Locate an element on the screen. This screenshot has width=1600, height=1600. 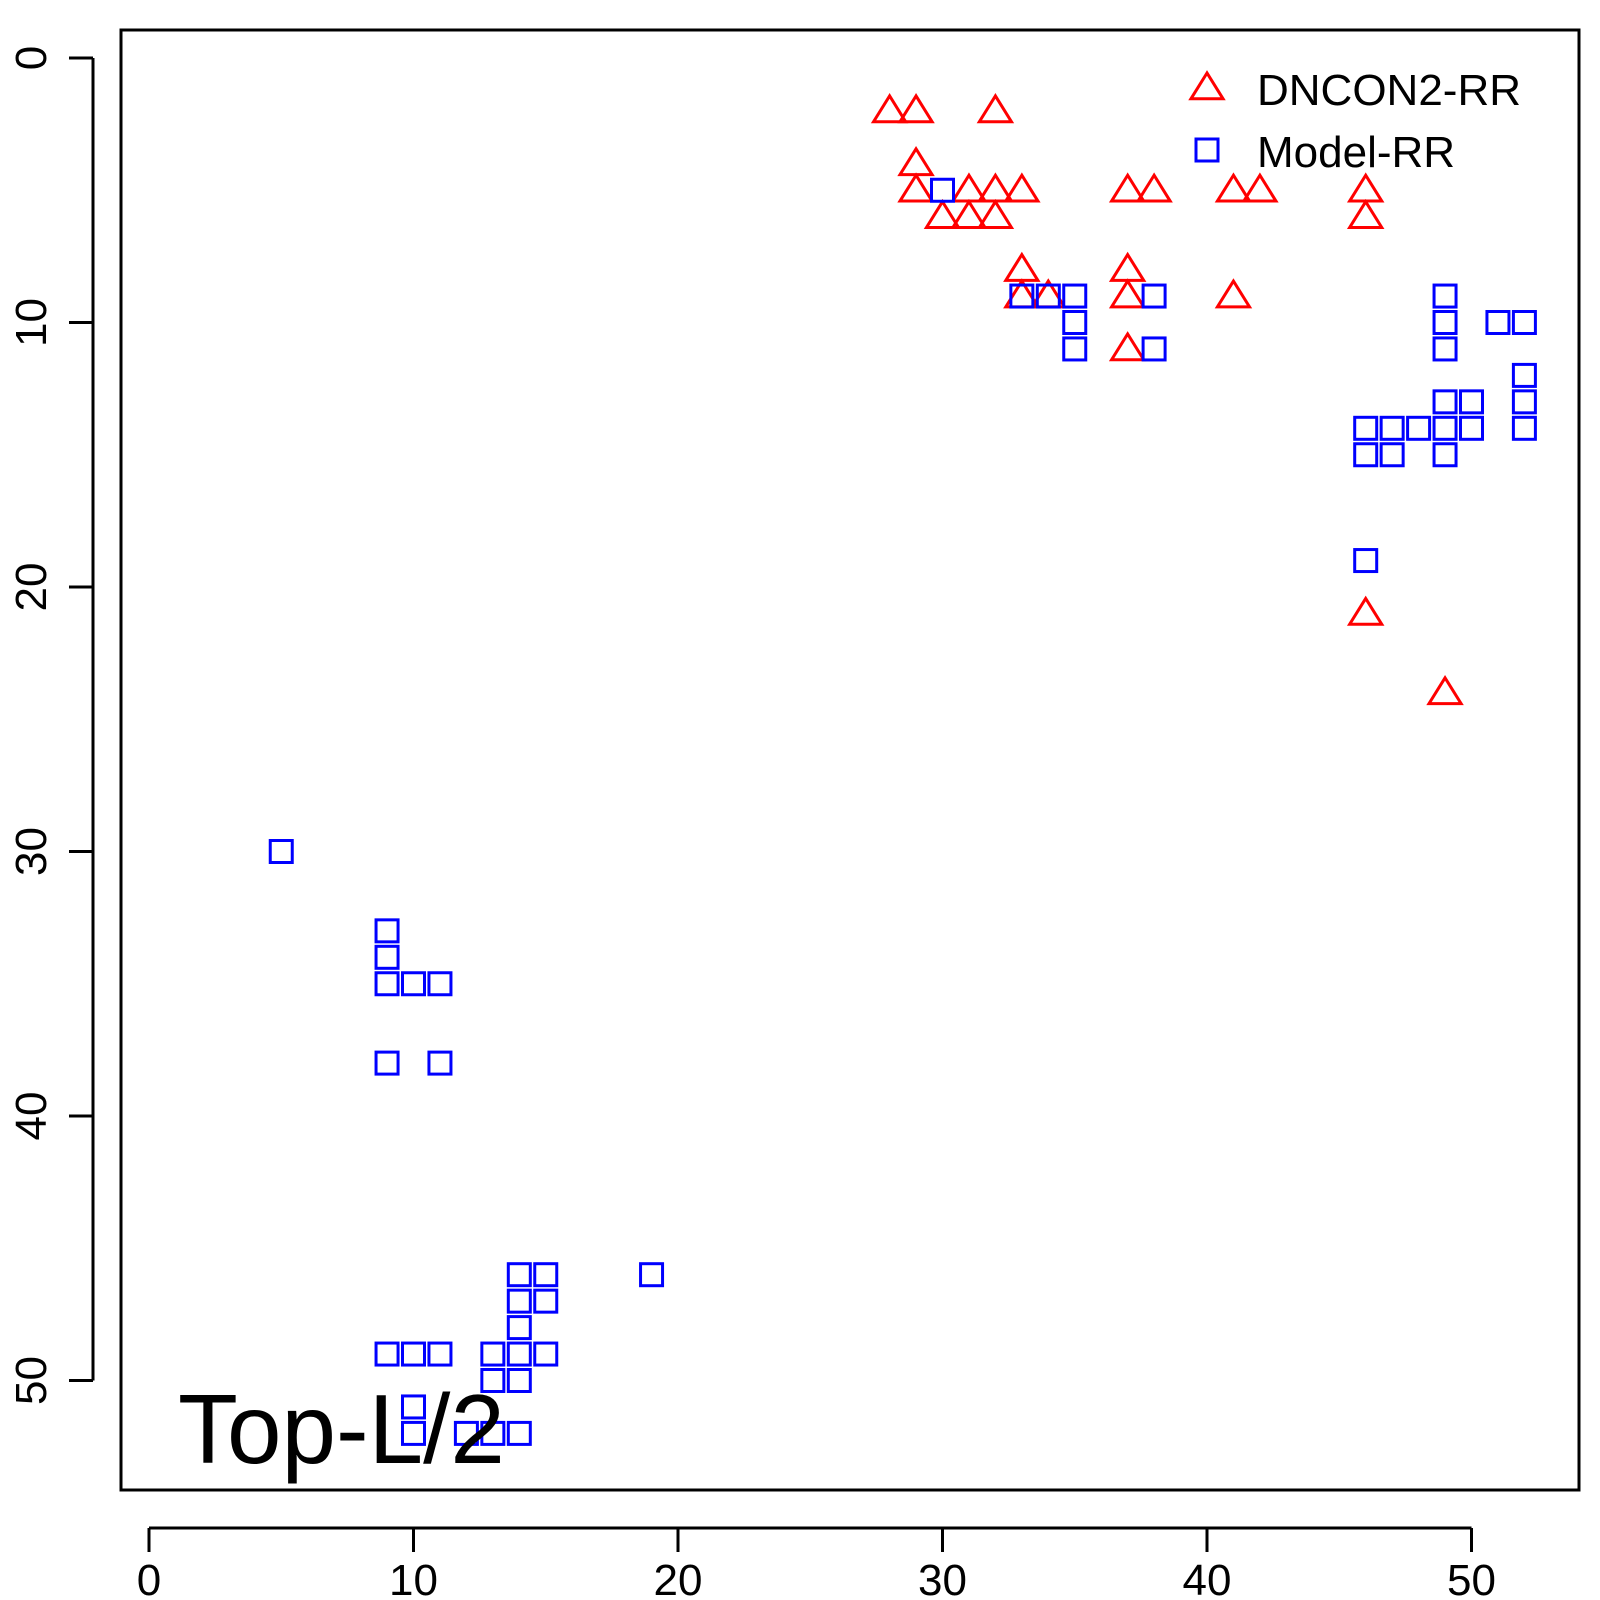
x-tick-label: 10 is located at coordinates (413, 1578).